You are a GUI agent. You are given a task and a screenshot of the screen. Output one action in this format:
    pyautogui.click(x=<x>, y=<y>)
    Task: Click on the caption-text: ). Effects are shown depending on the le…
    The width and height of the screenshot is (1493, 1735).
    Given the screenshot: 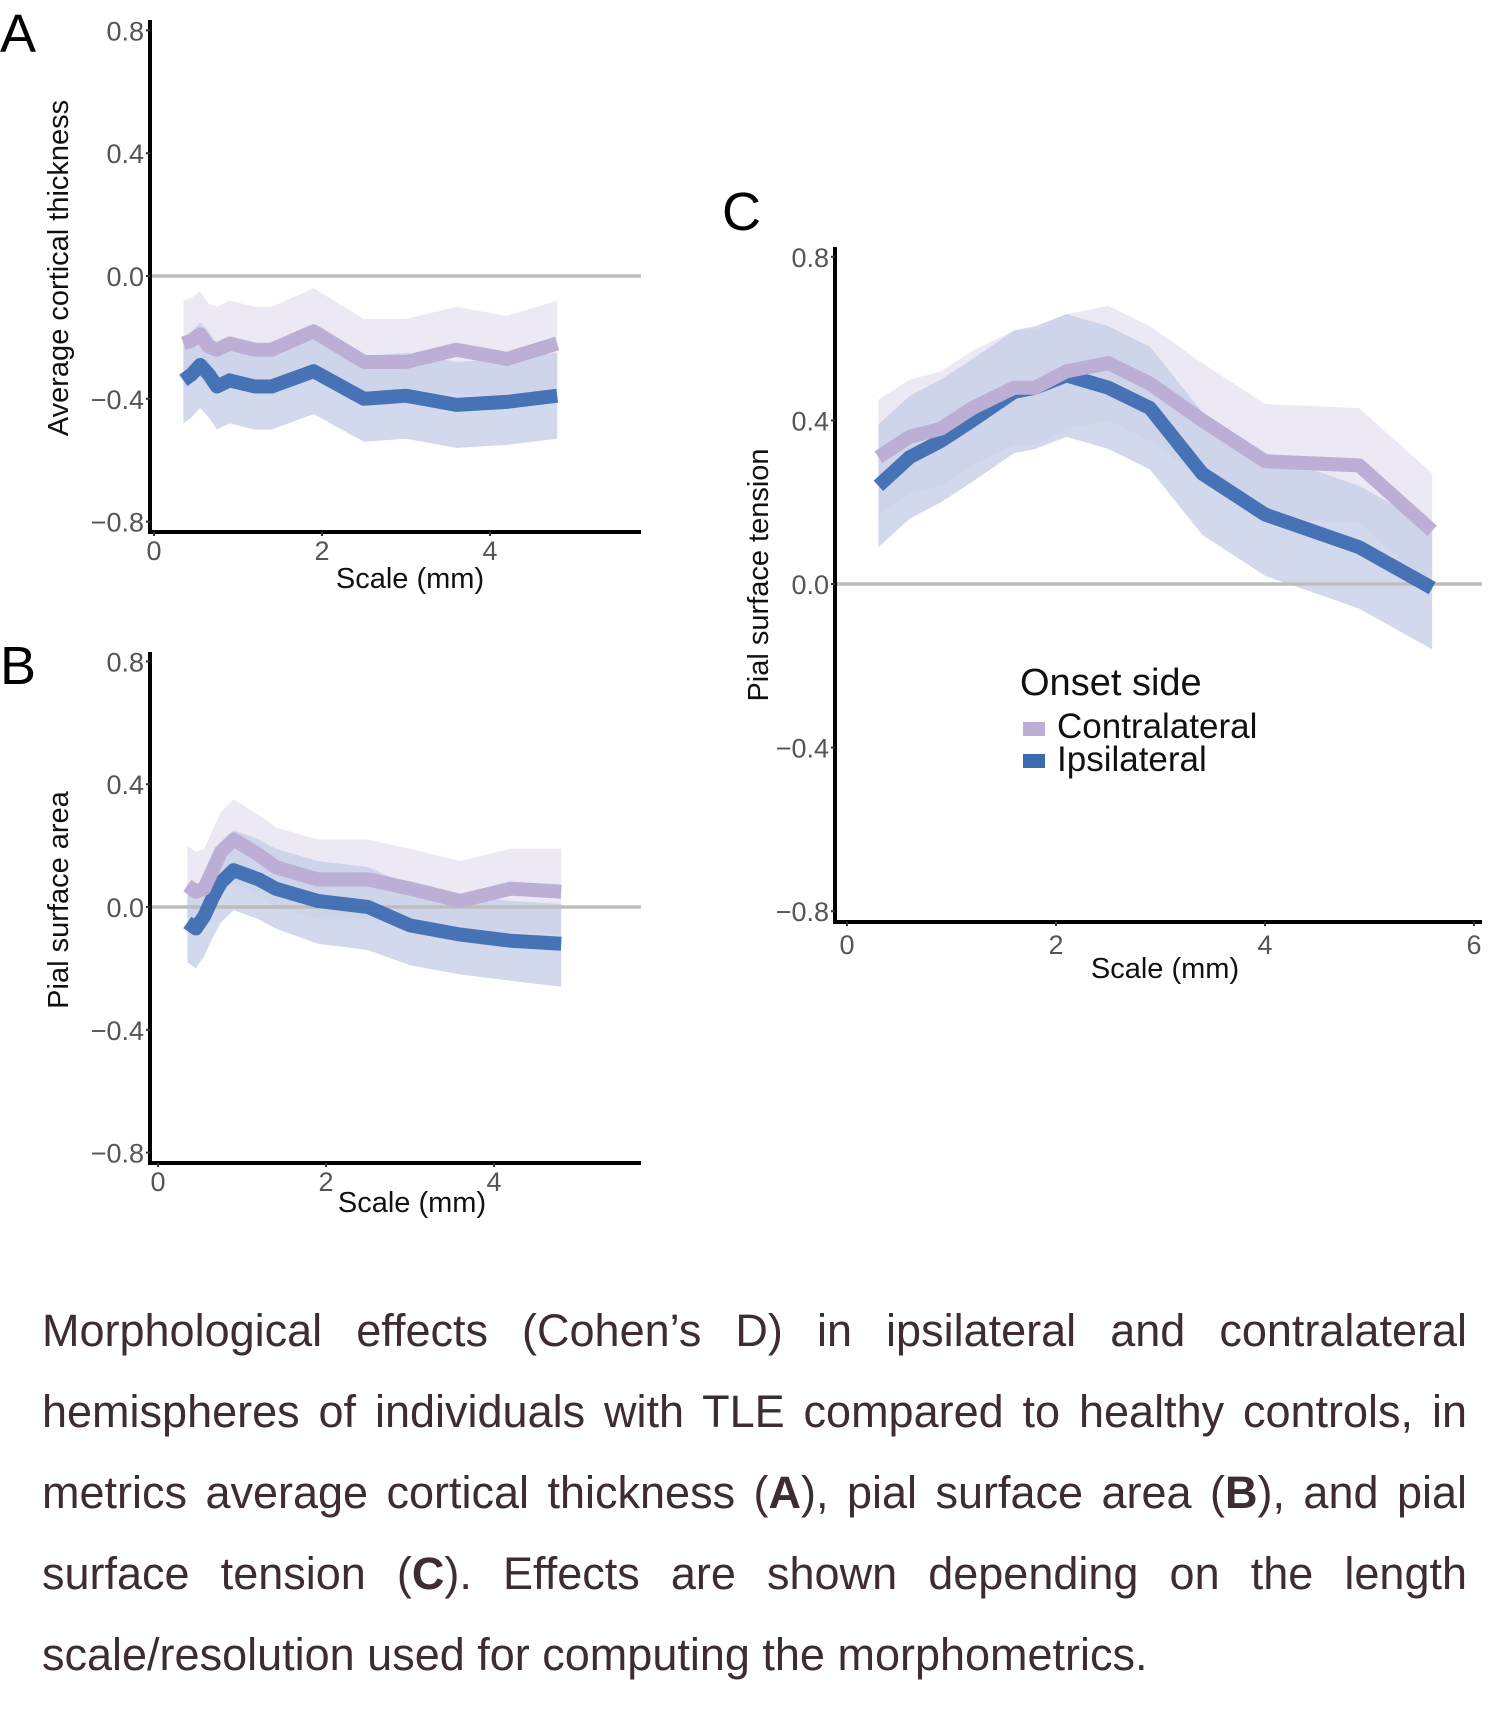 What is the action you would take?
    pyautogui.click(x=754, y=1614)
    